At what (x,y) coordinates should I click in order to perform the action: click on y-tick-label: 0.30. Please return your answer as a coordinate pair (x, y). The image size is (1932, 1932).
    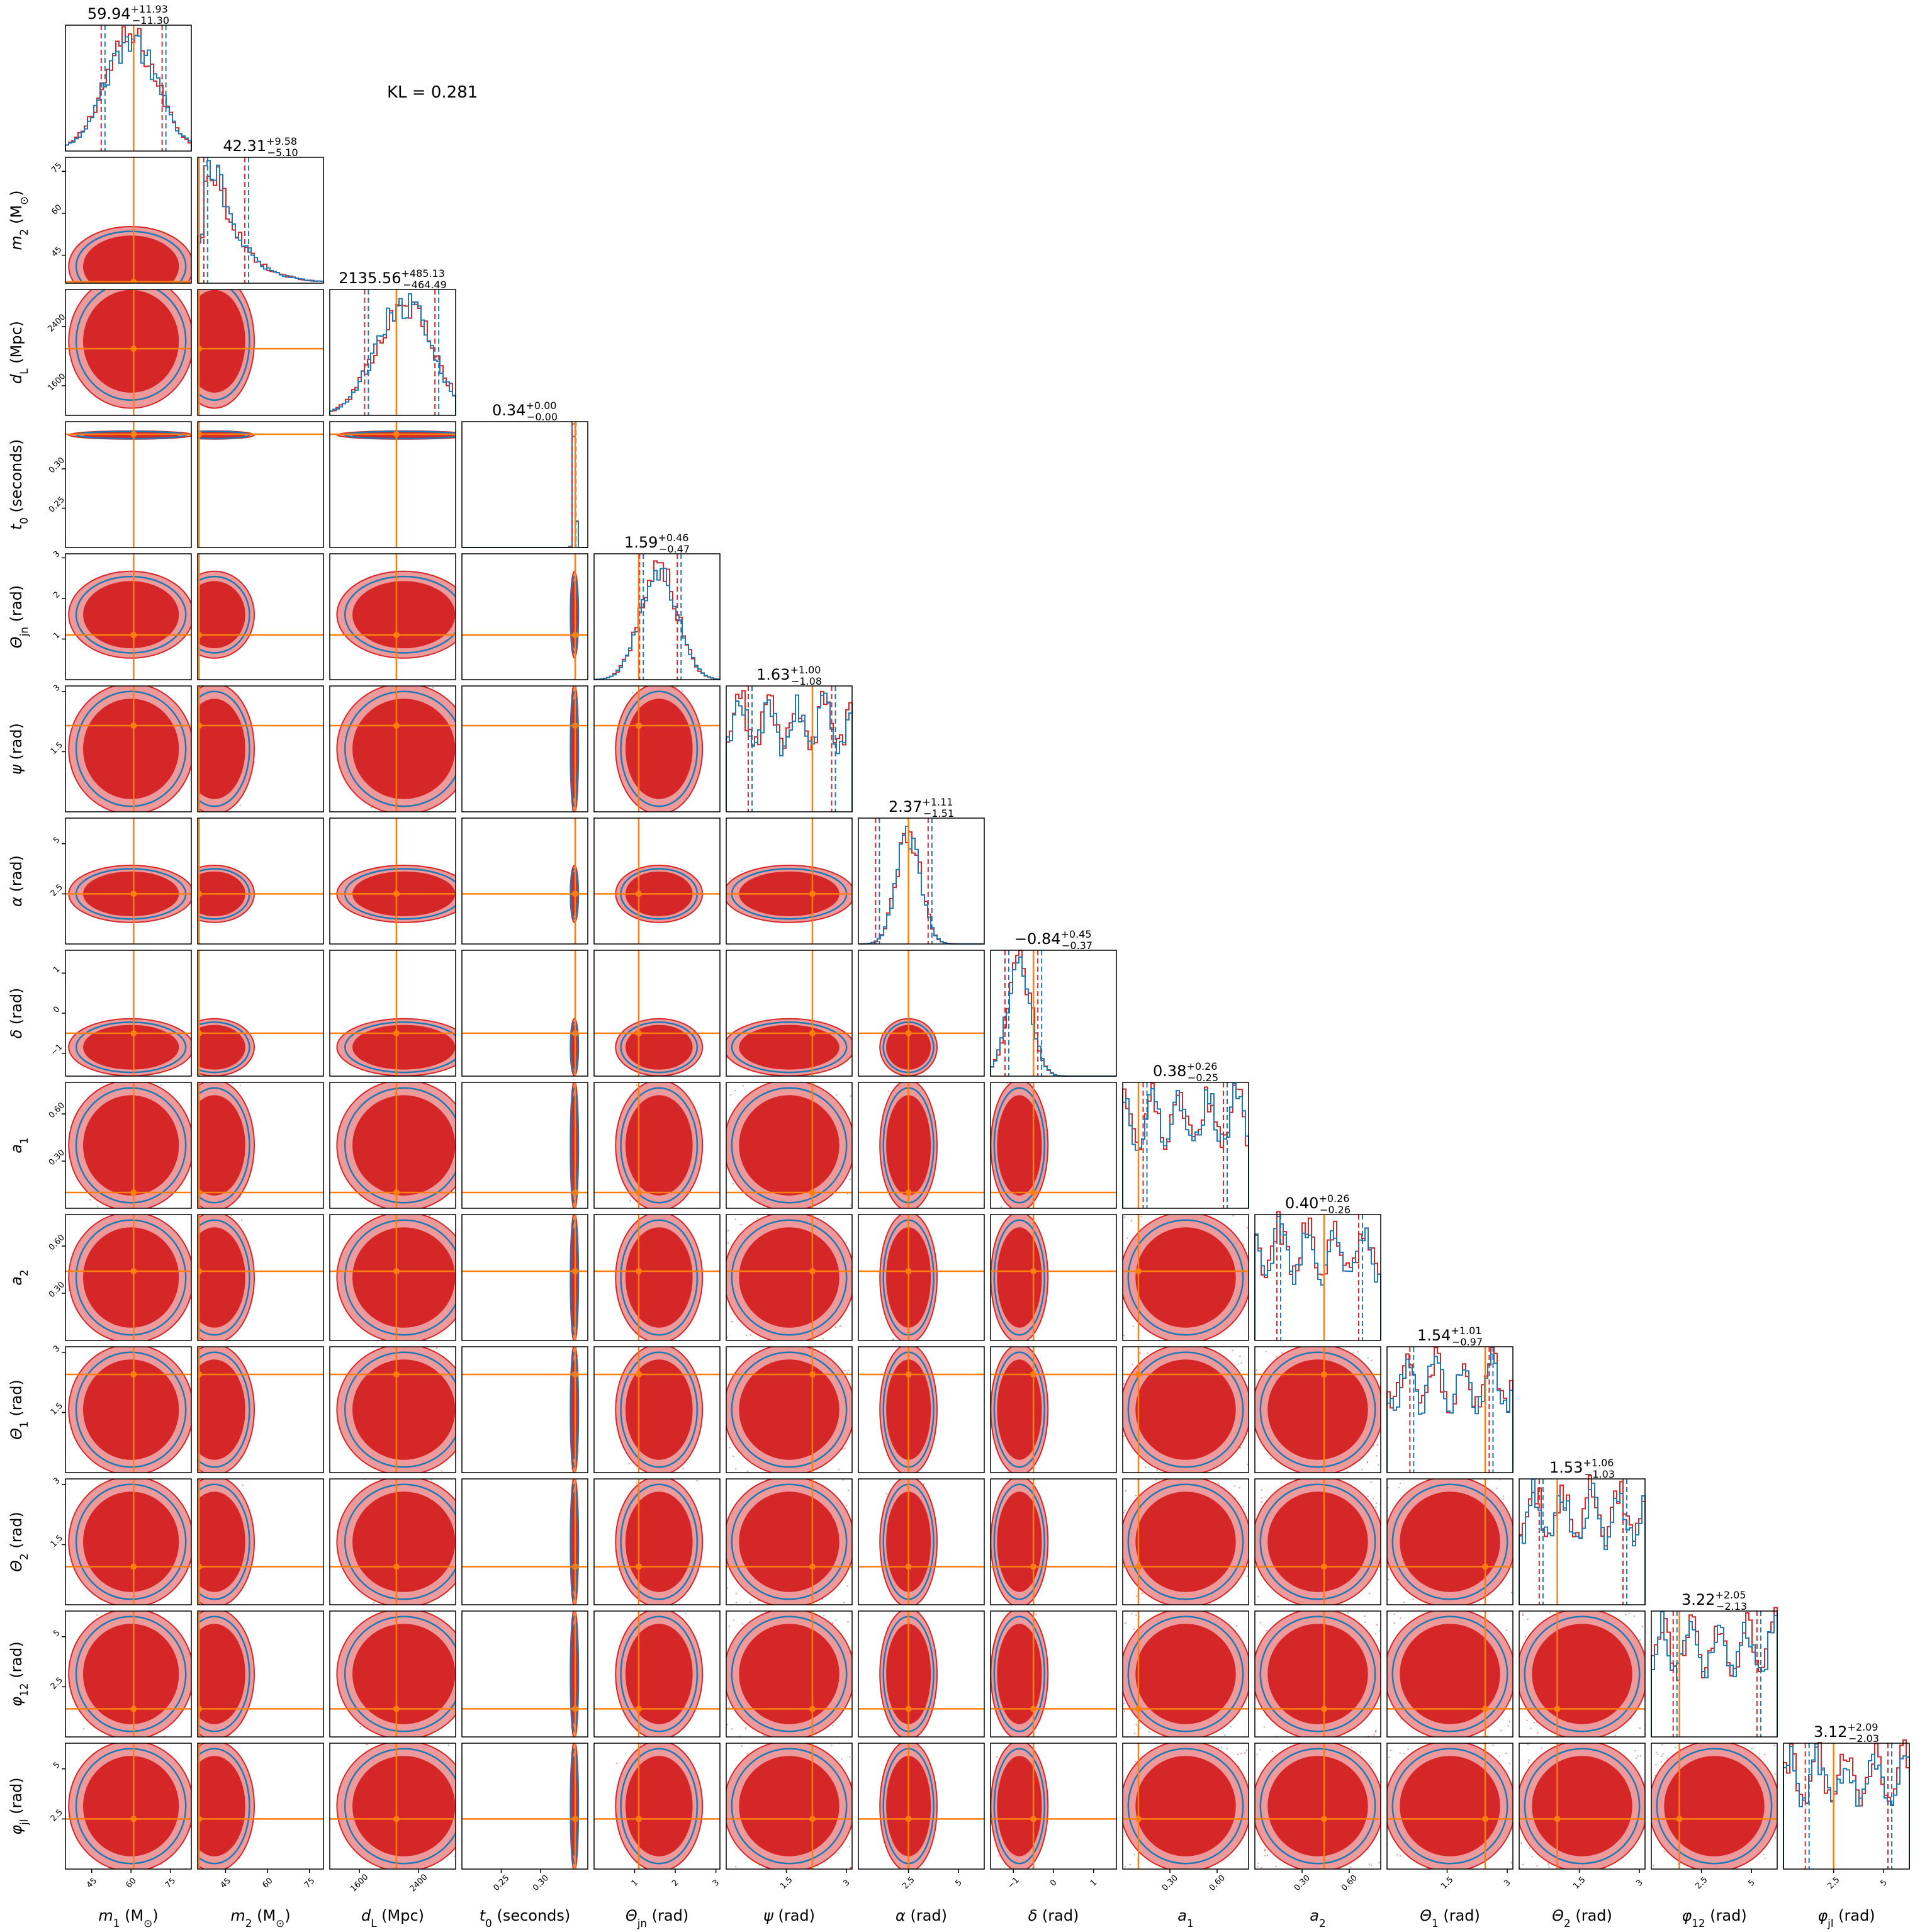
    Looking at the image, I should click on (57, 465).